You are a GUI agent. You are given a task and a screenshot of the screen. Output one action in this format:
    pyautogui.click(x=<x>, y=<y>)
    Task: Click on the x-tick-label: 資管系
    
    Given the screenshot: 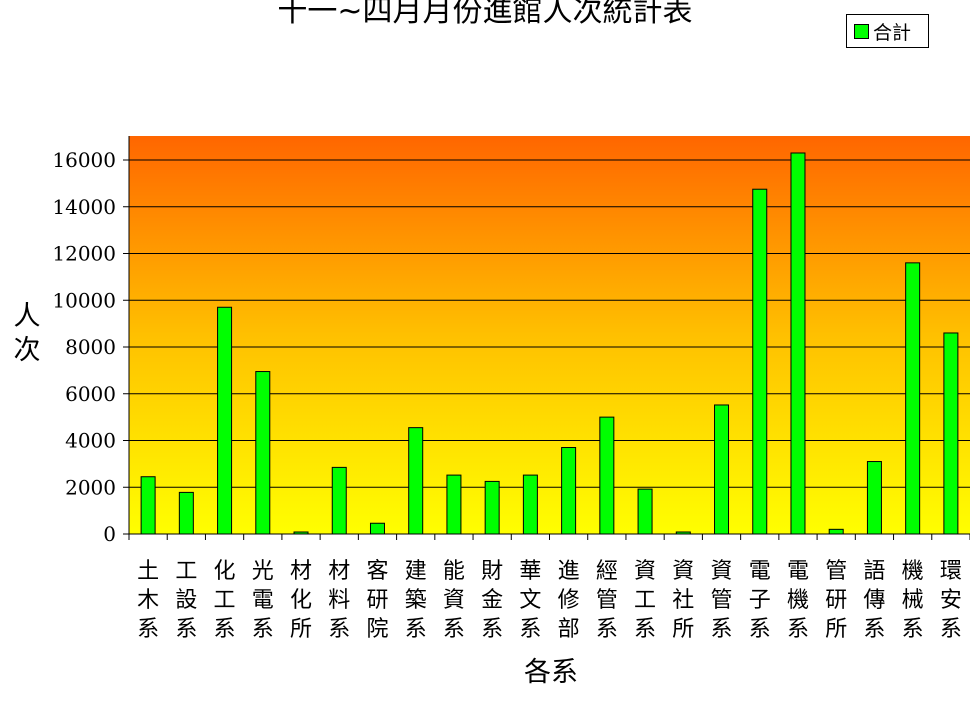 What is the action you would take?
    pyautogui.click(x=722, y=600)
    